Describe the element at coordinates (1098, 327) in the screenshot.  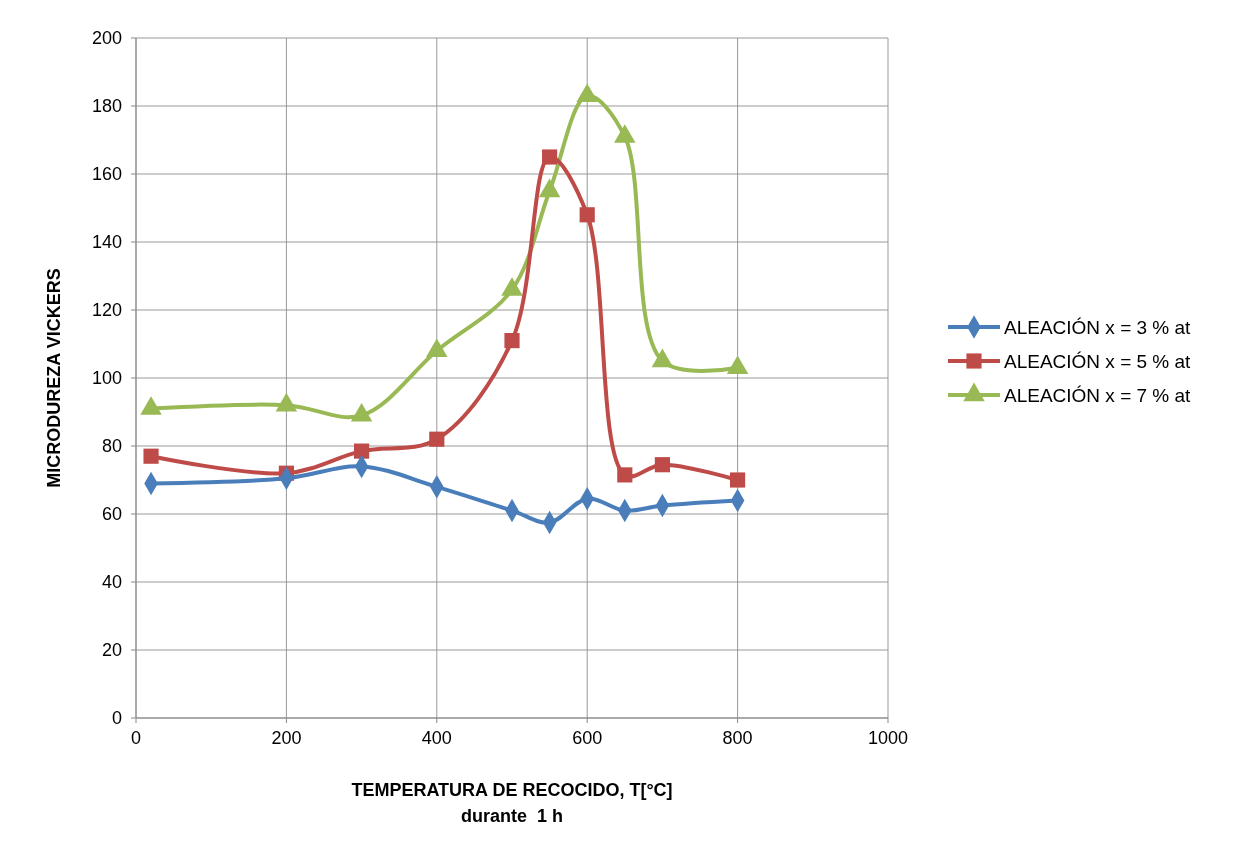
I see `legend-label: ALEACIÓN x = 3 % at` at that location.